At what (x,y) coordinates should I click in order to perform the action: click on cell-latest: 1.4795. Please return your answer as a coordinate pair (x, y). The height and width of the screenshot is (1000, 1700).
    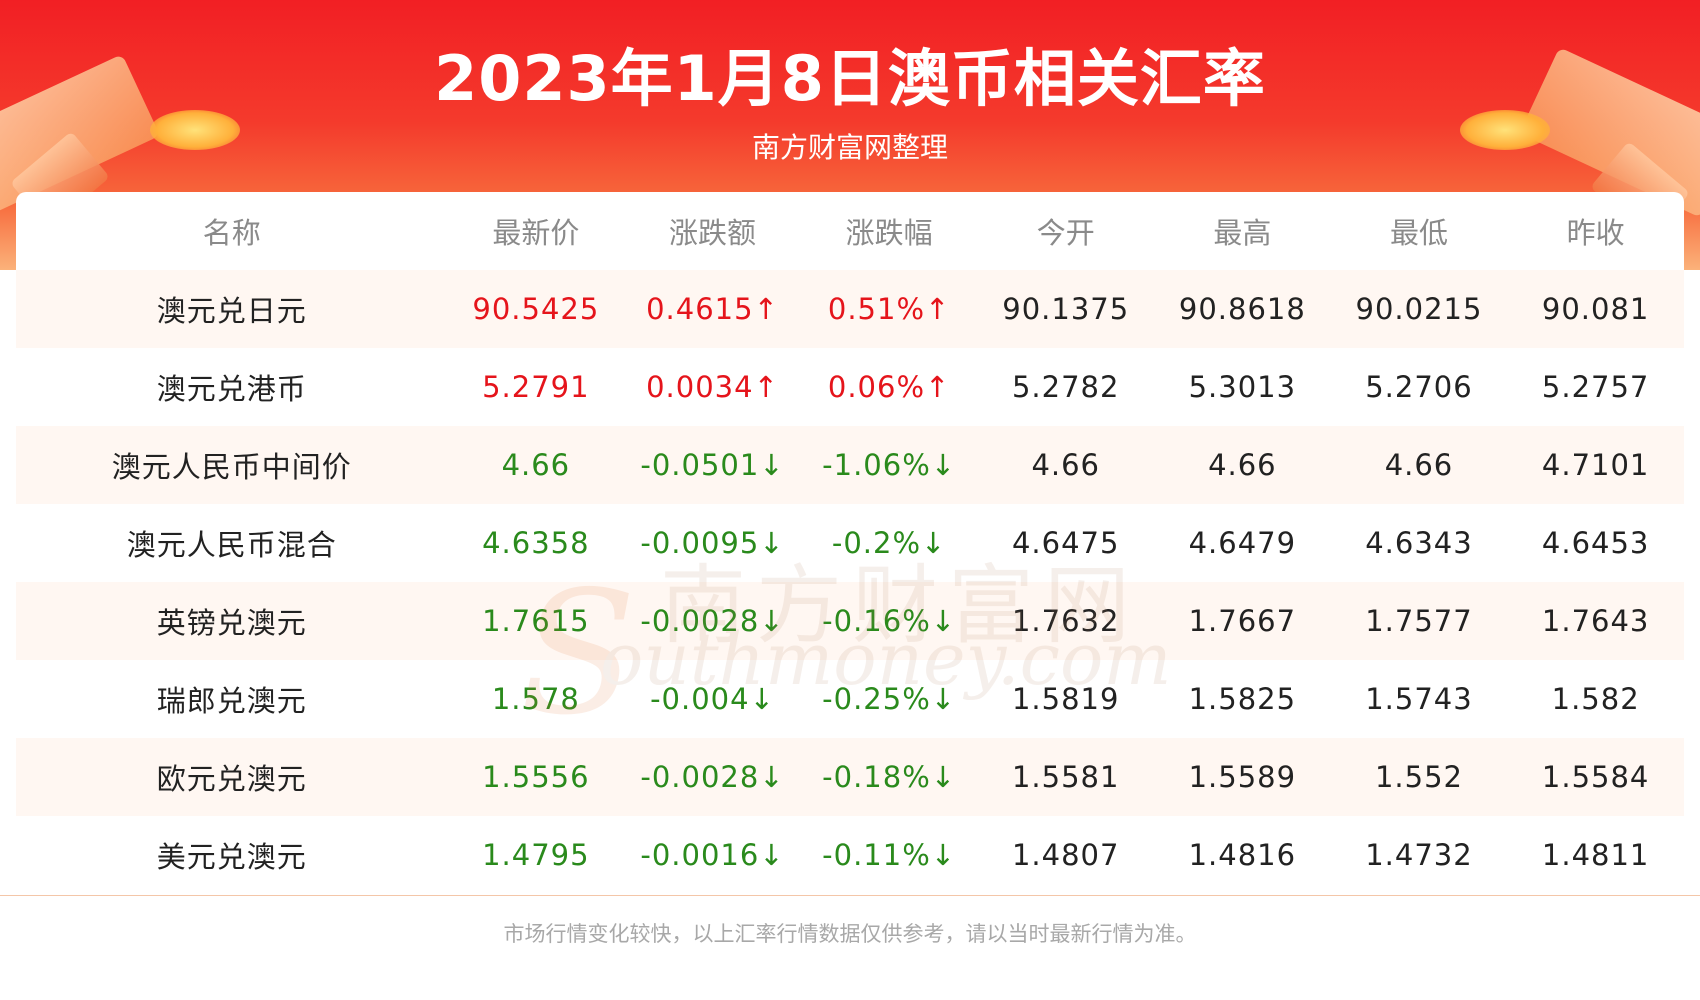
    Looking at the image, I should click on (536, 855).